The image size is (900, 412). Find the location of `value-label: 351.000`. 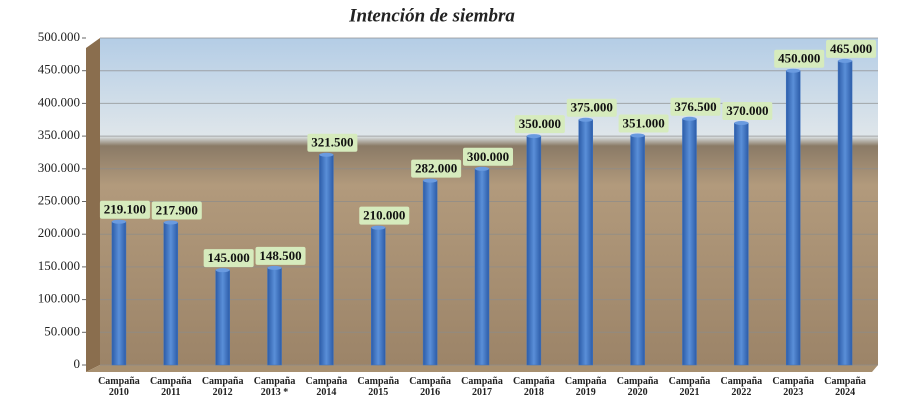

value-label: 351.000 is located at coordinates (643, 122).